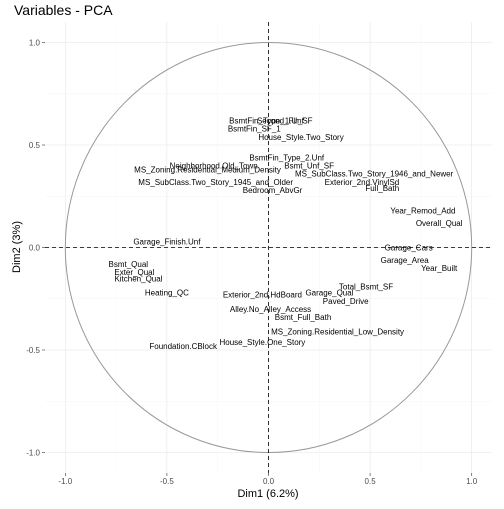 This screenshot has height=509, width=504. What do you see at coordinates (270, 309) in the screenshot?
I see `variable-label: Alley.No_Alley_Access` at bounding box center [270, 309].